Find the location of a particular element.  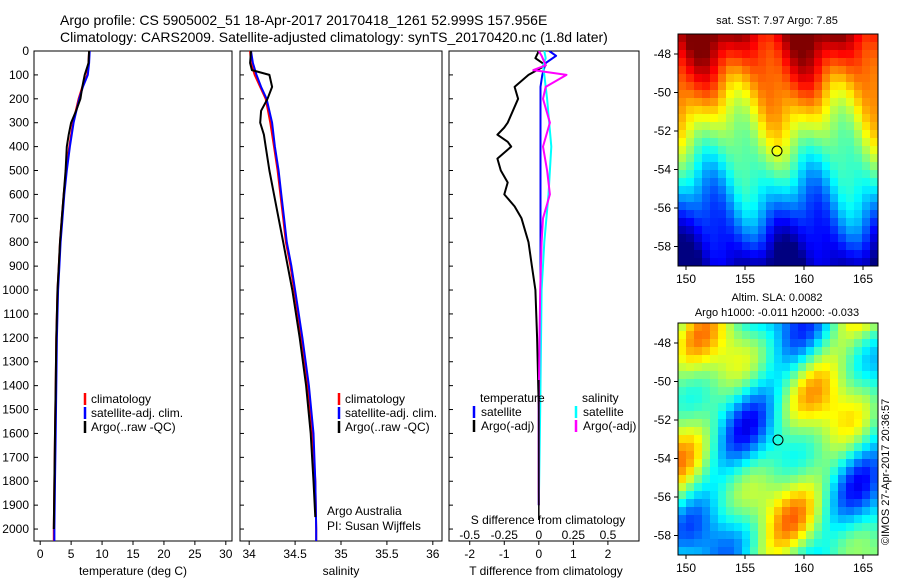

depth-tick-label: 200 is located at coordinates (19, 99).